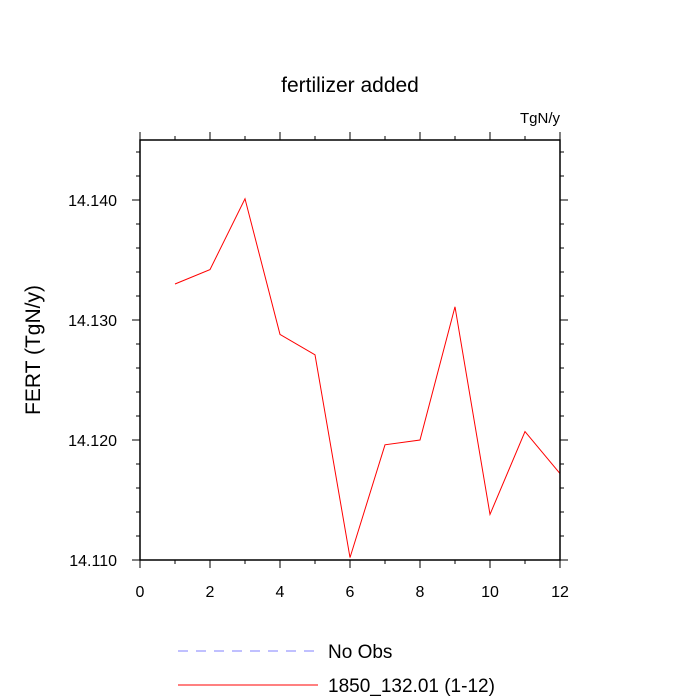  What do you see at coordinates (420, 592) in the screenshot?
I see `x-tick-label: 8` at bounding box center [420, 592].